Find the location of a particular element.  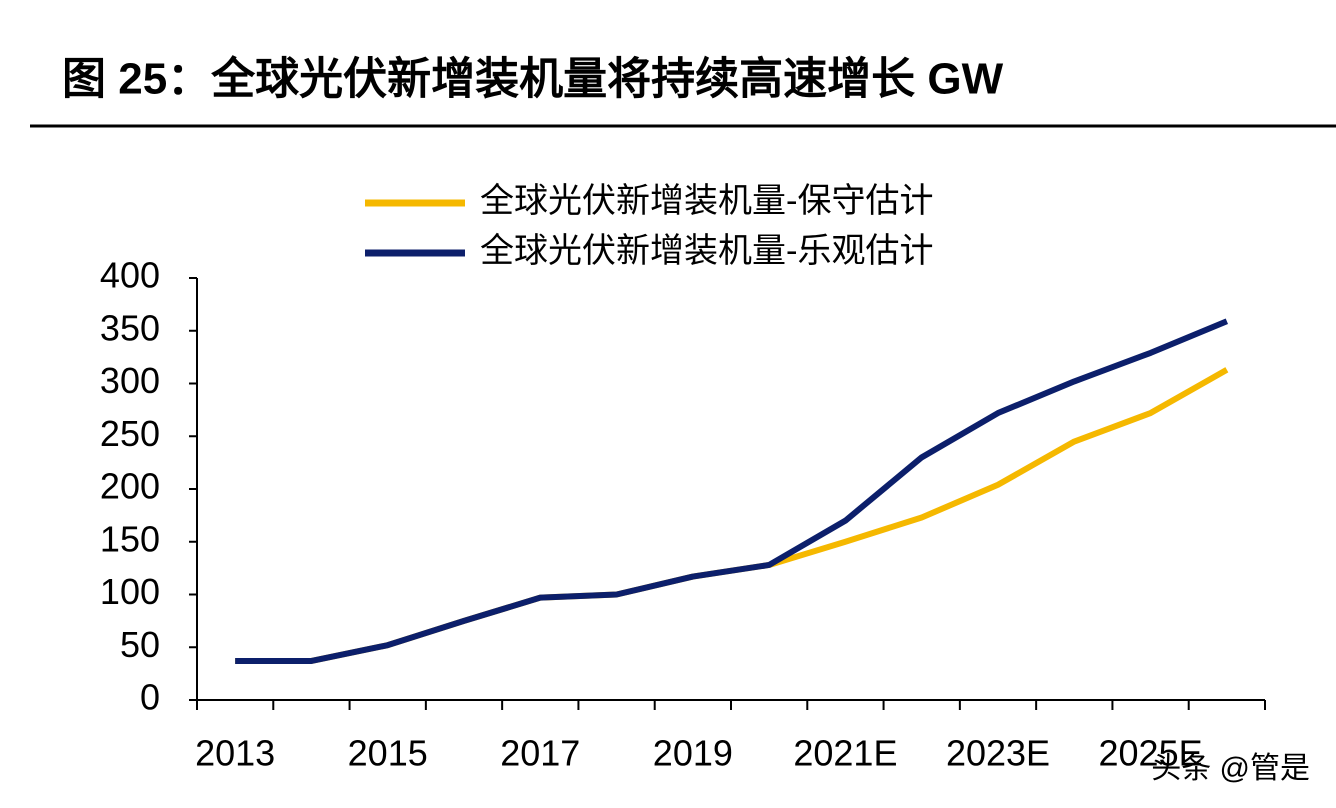

legend-label: 全球光伏新增装机量-保守估计 is located at coordinates (707, 201).